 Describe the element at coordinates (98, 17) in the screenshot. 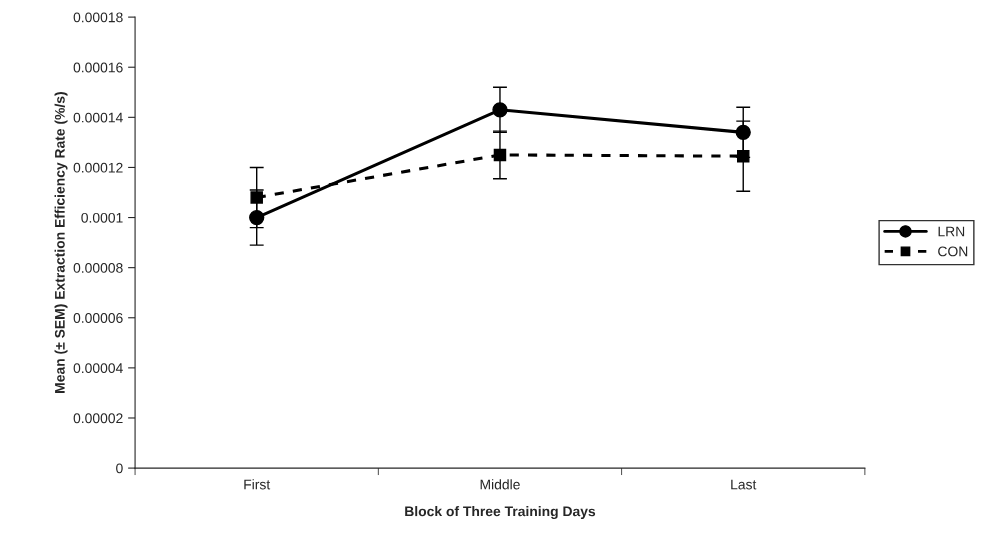

I see `y-tick-label: 0.00018` at that location.